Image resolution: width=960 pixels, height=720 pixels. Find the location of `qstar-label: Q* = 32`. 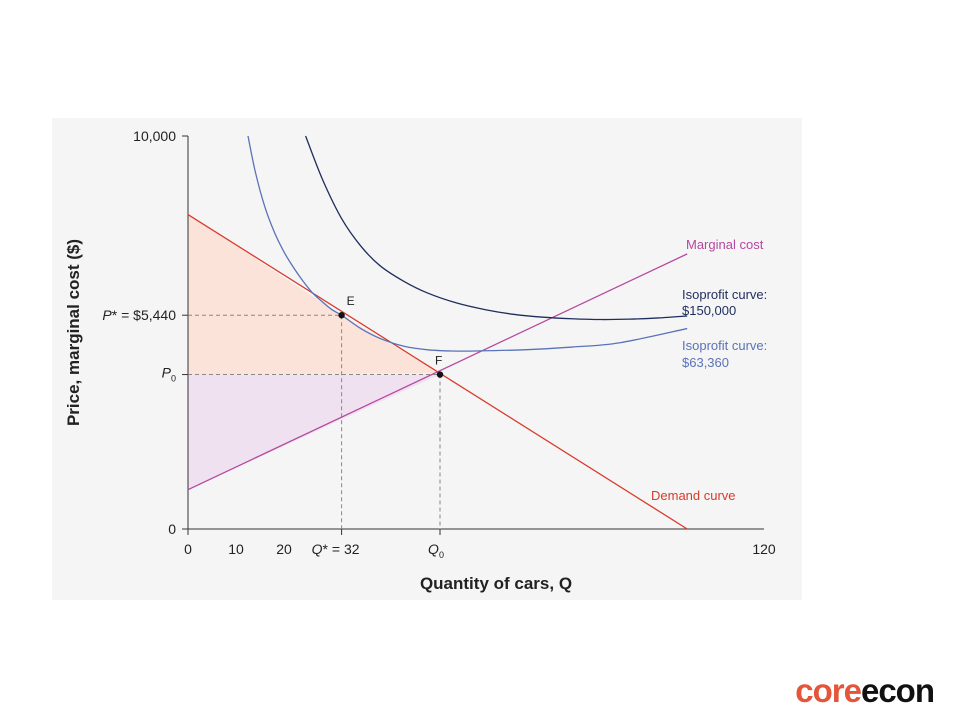

qstar-label: Q* = 32 is located at coordinates (336, 549).